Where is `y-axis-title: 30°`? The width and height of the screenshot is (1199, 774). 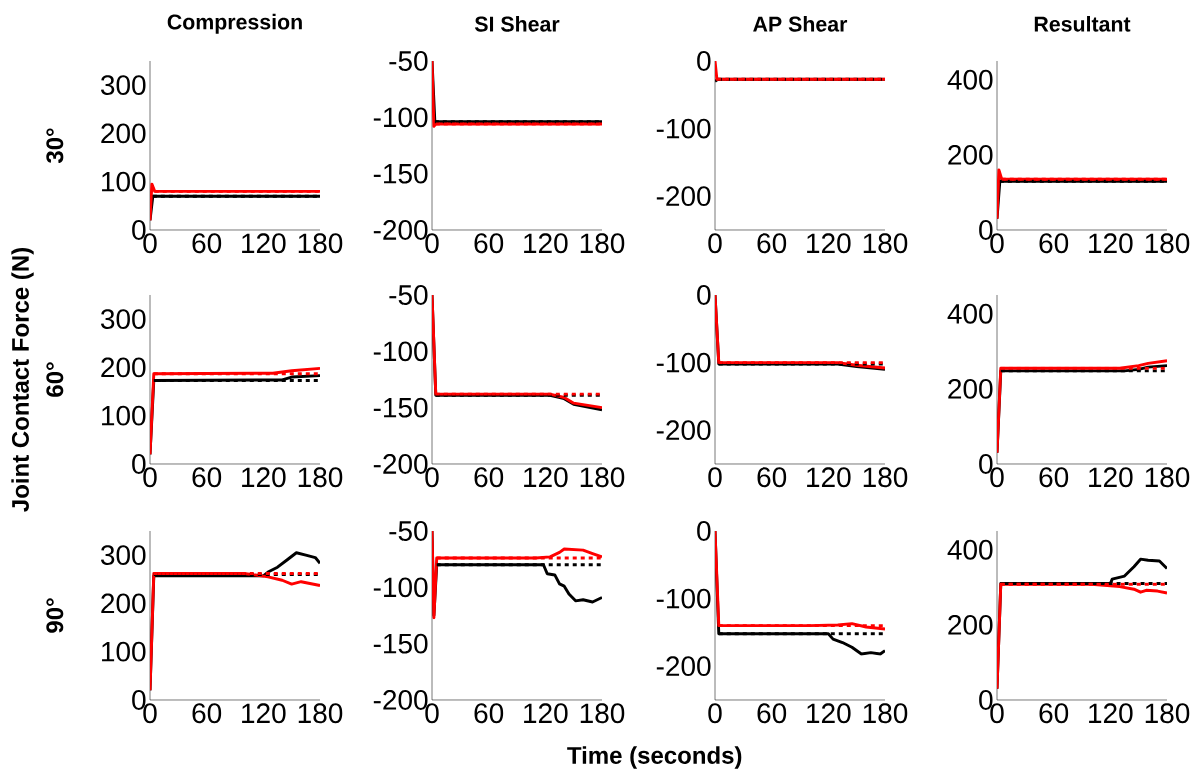
y-axis-title: 30° is located at coordinates (55, 146).